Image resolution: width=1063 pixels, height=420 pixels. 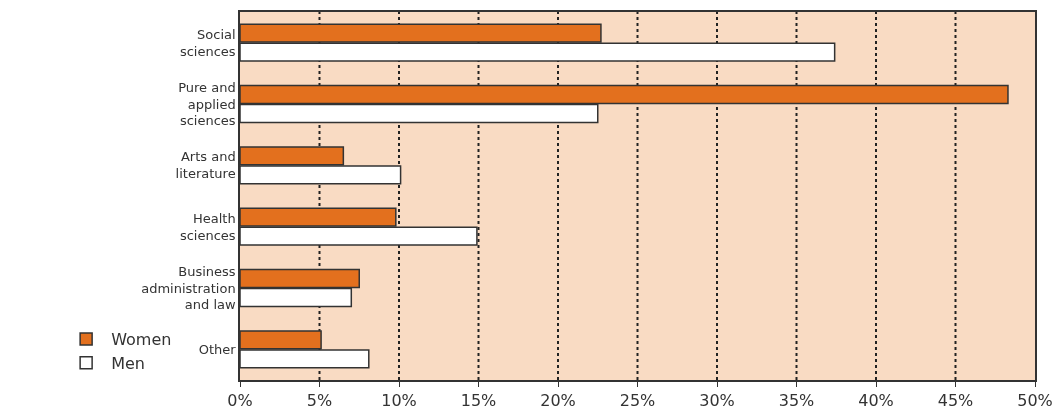 What do you see at coordinates (319, 400) in the screenshot?
I see `x-tick-label: 5%` at bounding box center [319, 400].